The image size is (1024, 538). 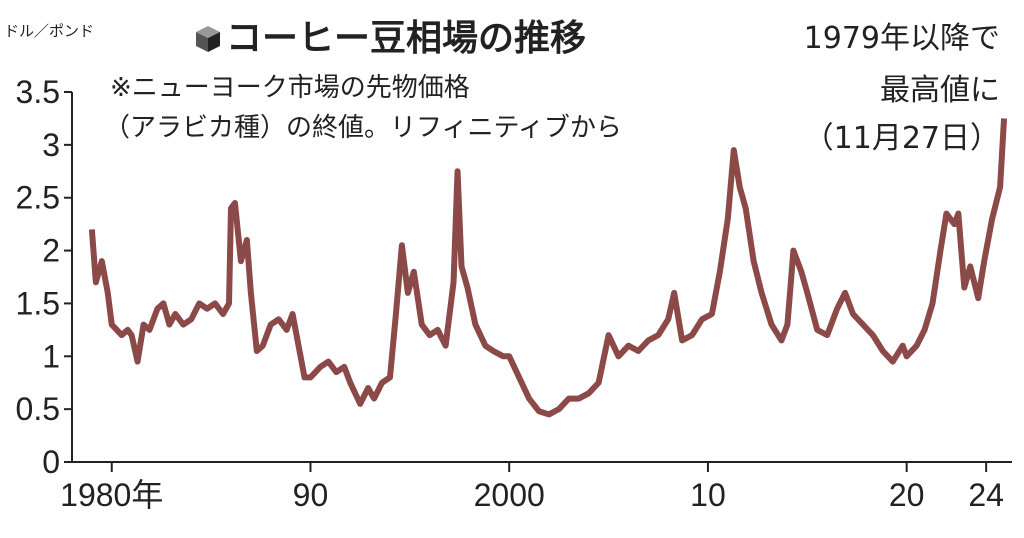 What do you see at coordinates (902, 38) in the screenshot?
I see `annotation: 1979年以降で` at bounding box center [902, 38].